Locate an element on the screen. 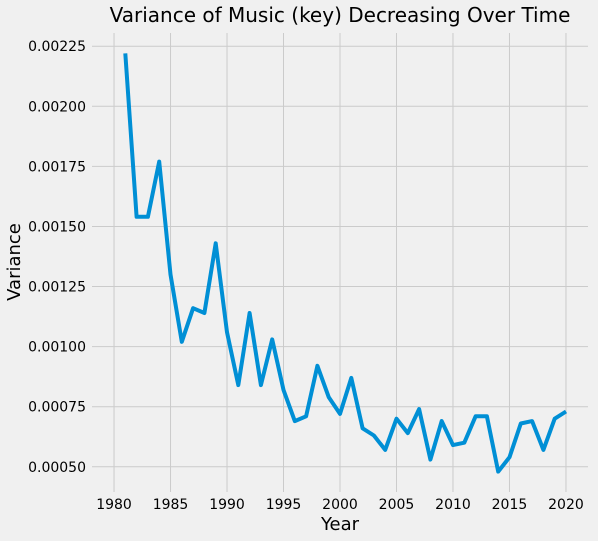 This screenshot has width=598, height=541. y-tick-label: 0.00200 is located at coordinates (57, 107).